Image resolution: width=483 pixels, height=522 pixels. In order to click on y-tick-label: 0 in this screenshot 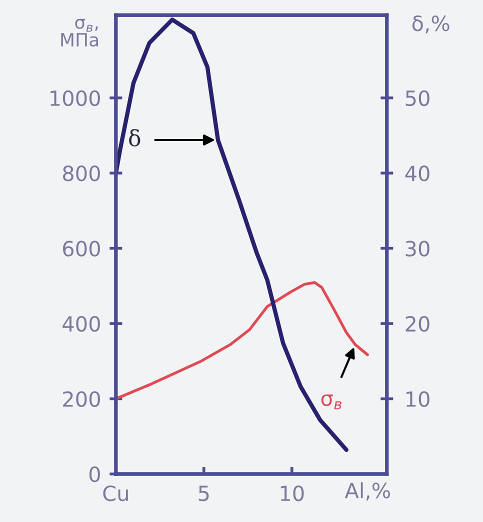, I will do `click(94, 474)`.